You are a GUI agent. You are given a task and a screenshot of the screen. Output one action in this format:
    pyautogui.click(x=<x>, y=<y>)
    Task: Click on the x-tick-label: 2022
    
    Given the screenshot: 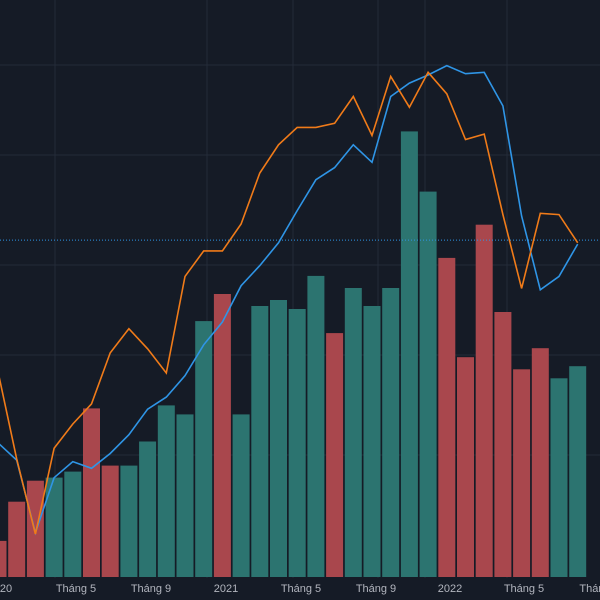 What is the action you would take?
    pyautogui.click(x=450, y=589)
    